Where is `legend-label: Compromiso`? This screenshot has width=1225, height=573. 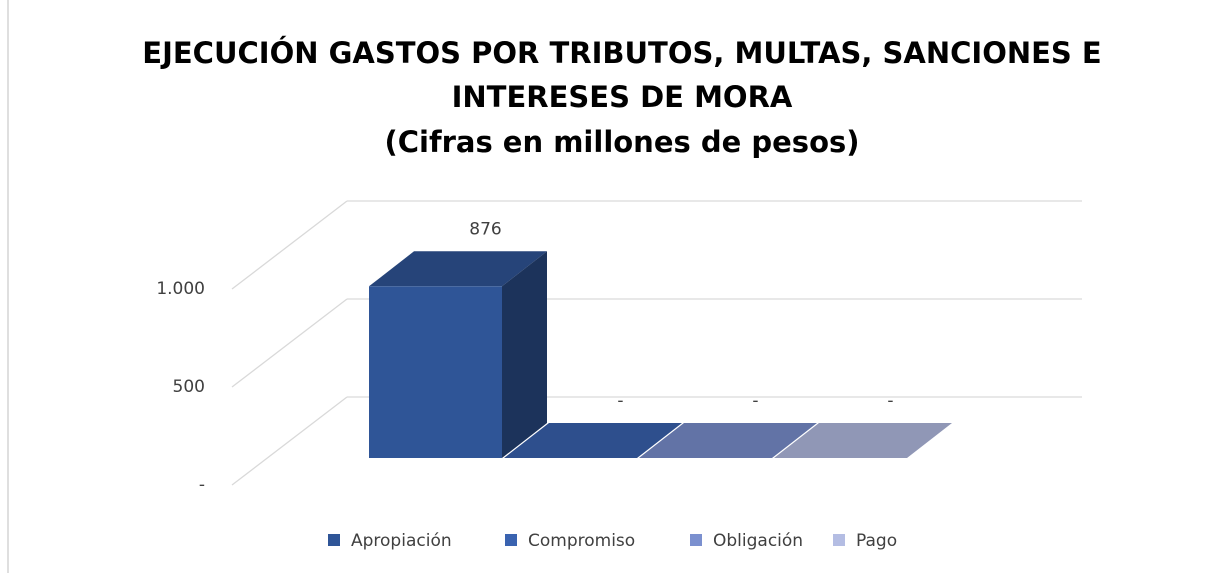 legend-label: Compromiso is located at coordinates (581, 541).